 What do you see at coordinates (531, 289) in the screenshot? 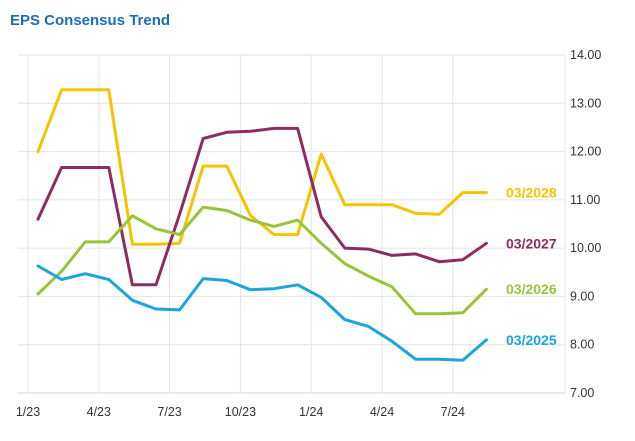
I see `series-label-03-2026: 03/2026` at bounding box center [531, 289].